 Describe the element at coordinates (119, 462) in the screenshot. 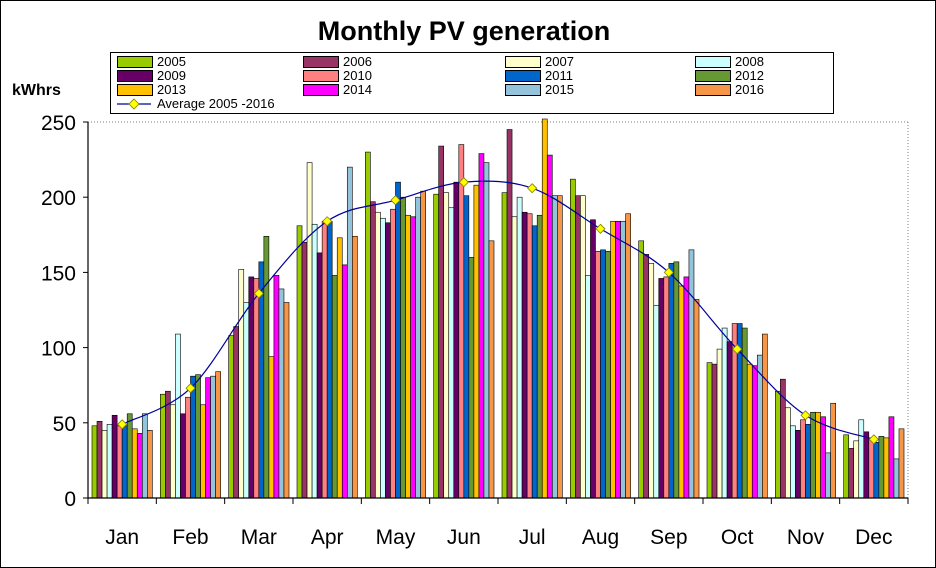

I see `bar-2010-Jan` at that location.